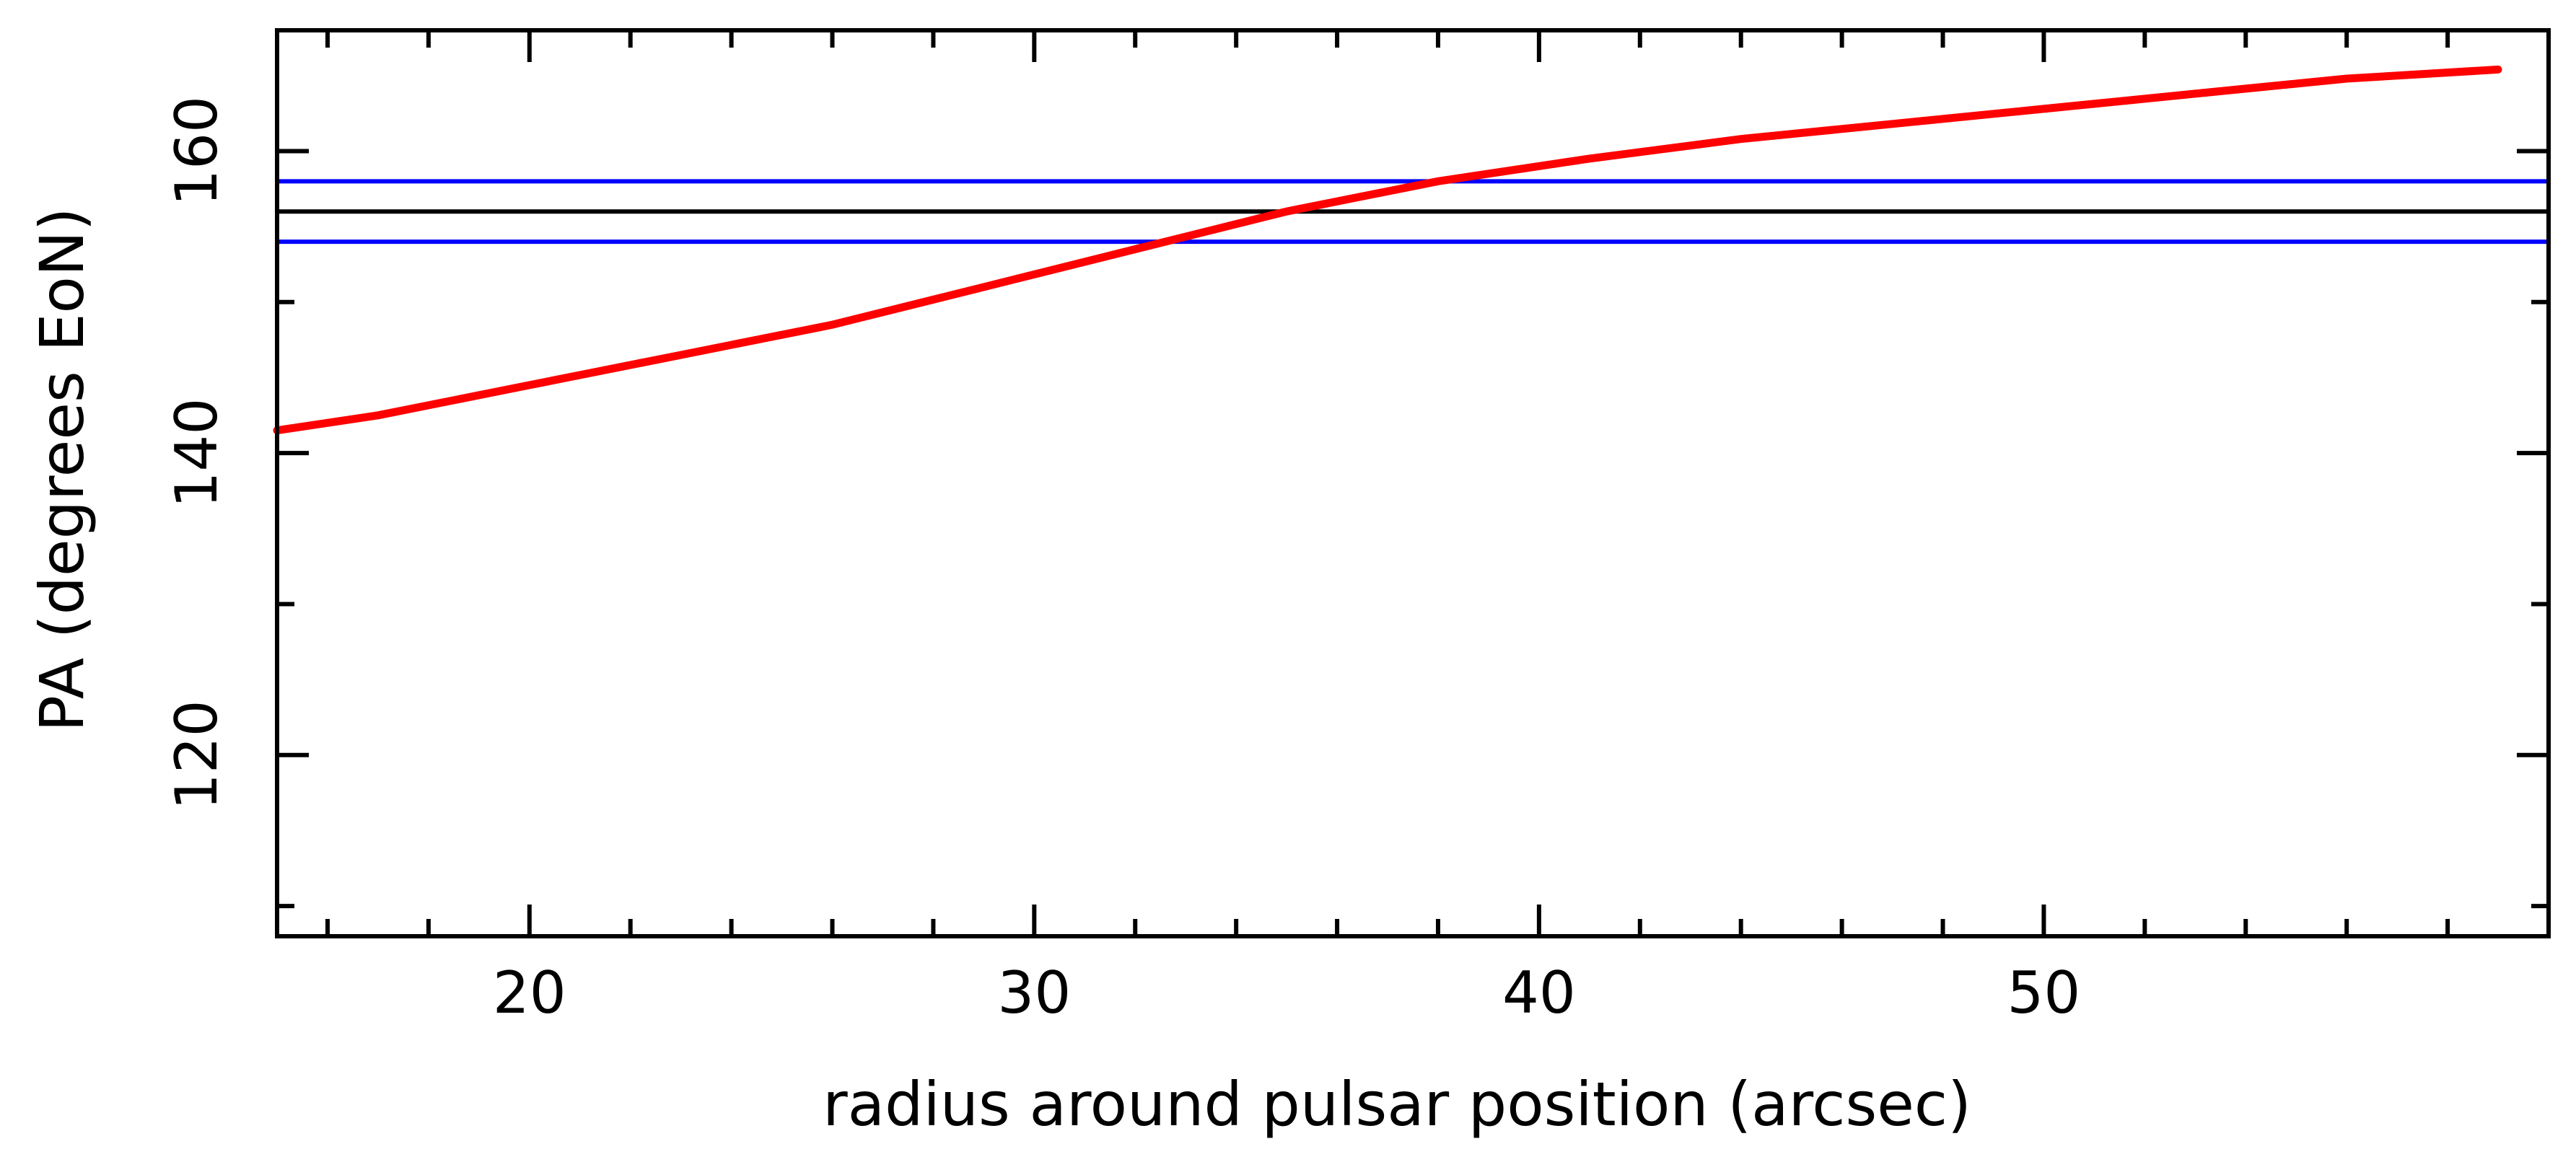  Describe the element at coordinates (196, 151) in the screenshot. I see `y-tick-label: 160` at that location.